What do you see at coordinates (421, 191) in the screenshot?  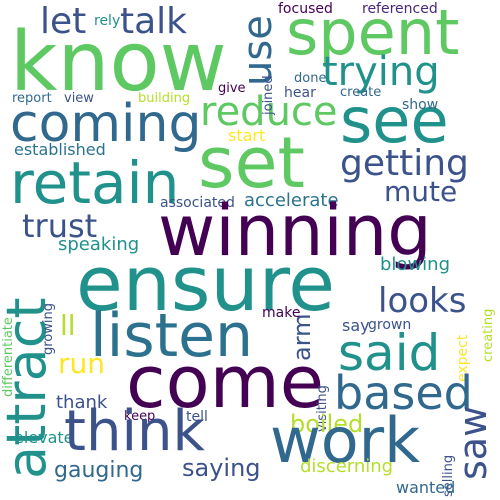 I see `word-mute: mute` at bounding box center [421, 191].